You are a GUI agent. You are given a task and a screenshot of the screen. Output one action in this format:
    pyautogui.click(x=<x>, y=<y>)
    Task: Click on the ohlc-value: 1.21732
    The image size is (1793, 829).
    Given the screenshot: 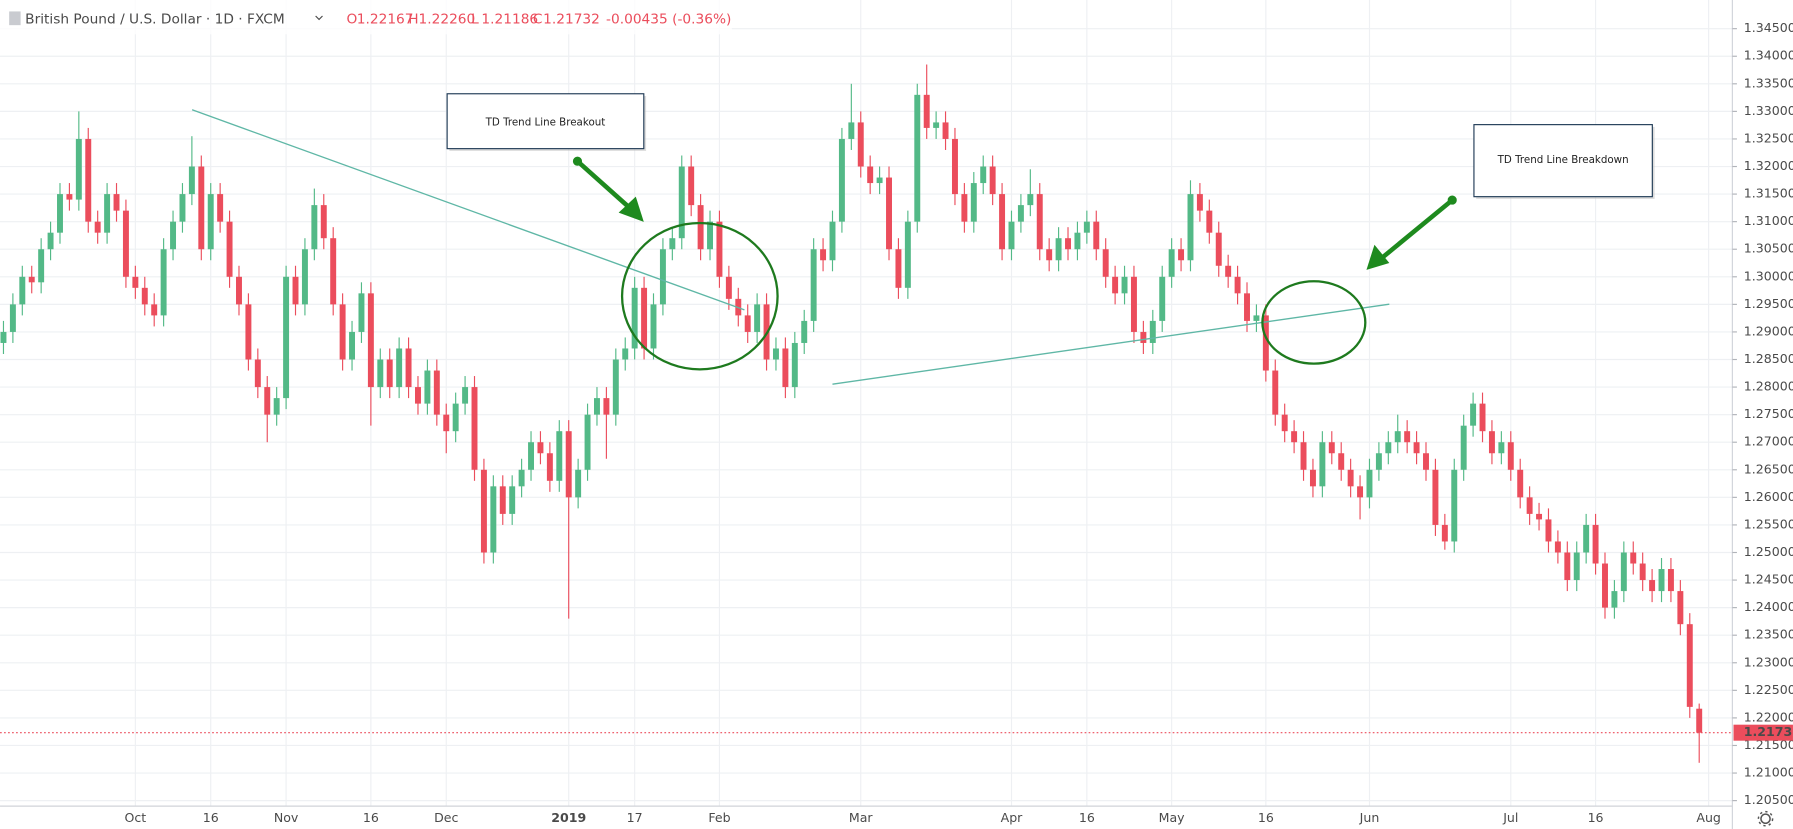 What is the action you would take?
    pyautogui.click(x=571, y=19)
    